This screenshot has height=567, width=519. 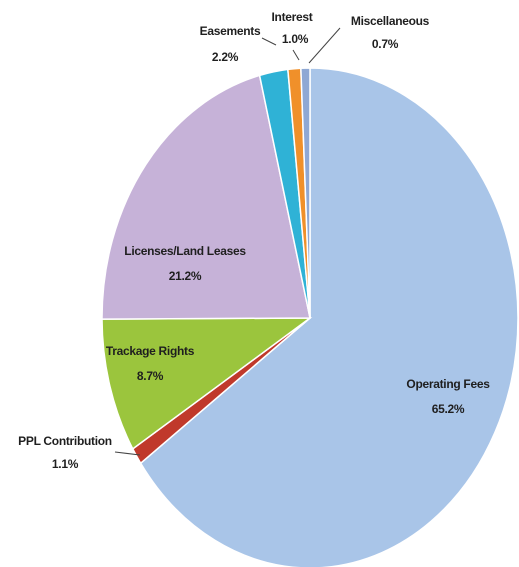 What do you see at coordinates (185, 276) in the screenshot?
I see `slice-value-label: 21.2%` at bounding box center [185, 276].